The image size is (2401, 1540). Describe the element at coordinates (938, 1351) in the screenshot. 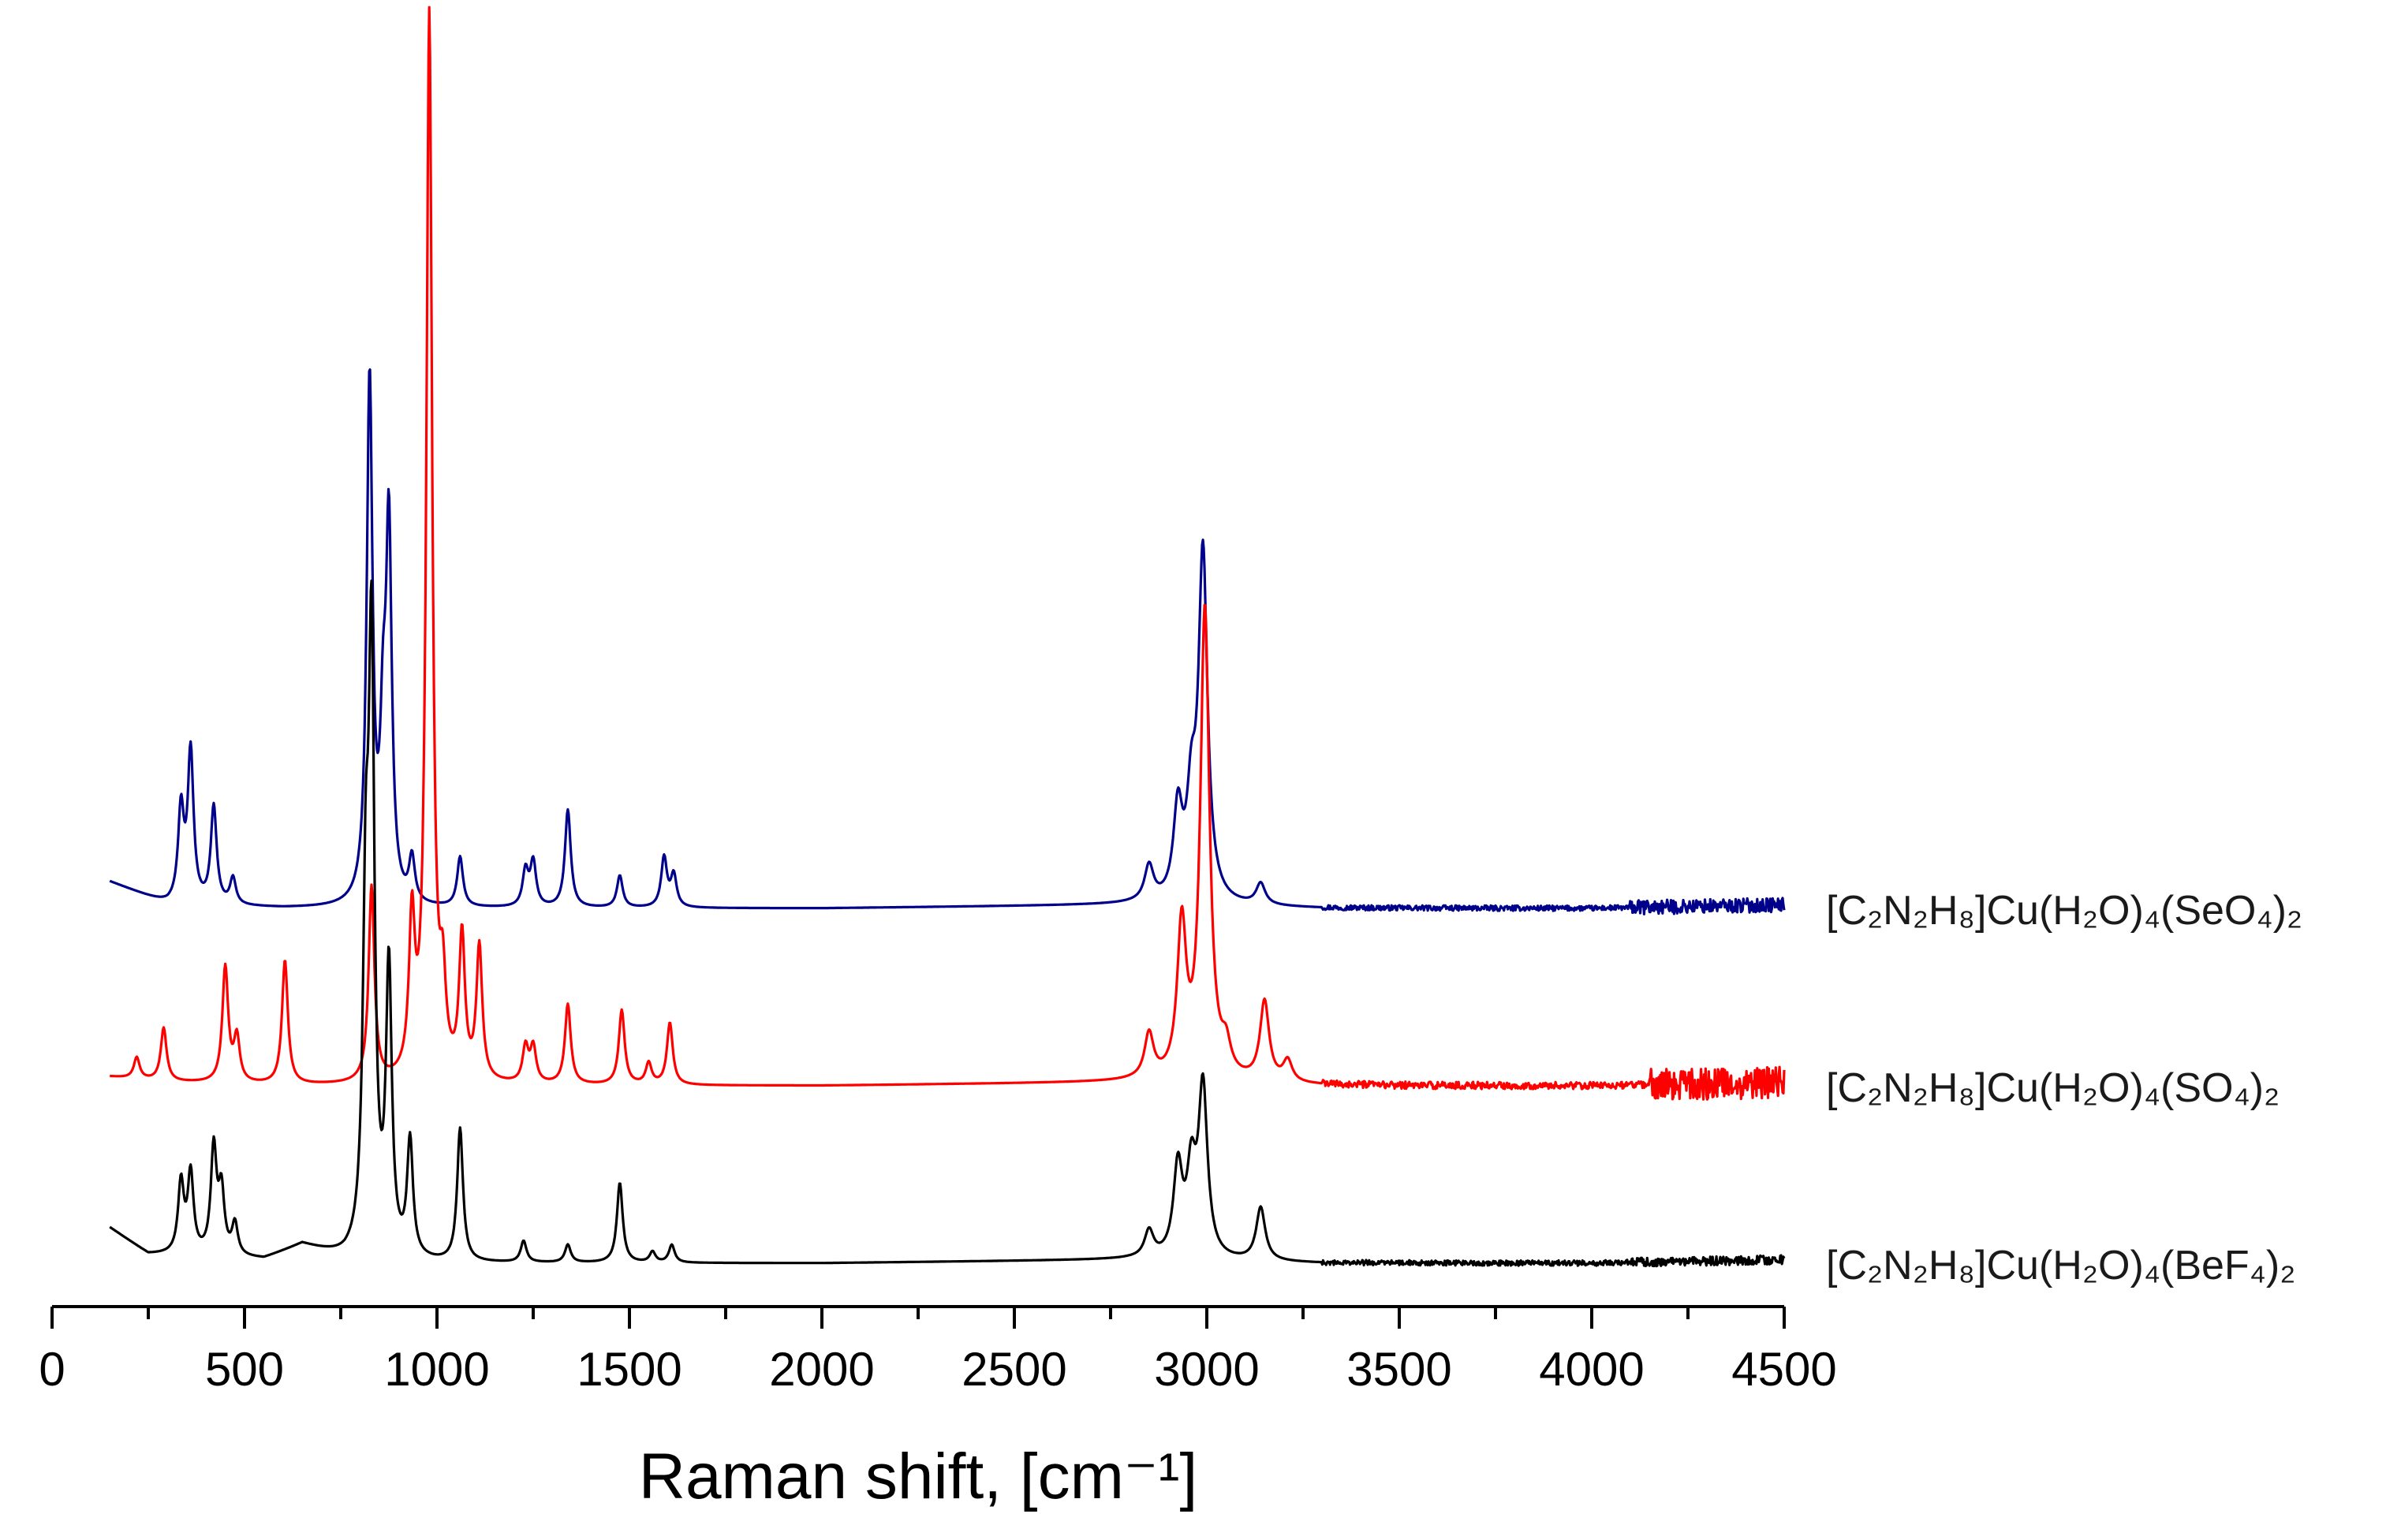

I see `x-axis-ticks: 0 500 1000 1500 2000 2500 3000 3500 4000 4500` at that location.